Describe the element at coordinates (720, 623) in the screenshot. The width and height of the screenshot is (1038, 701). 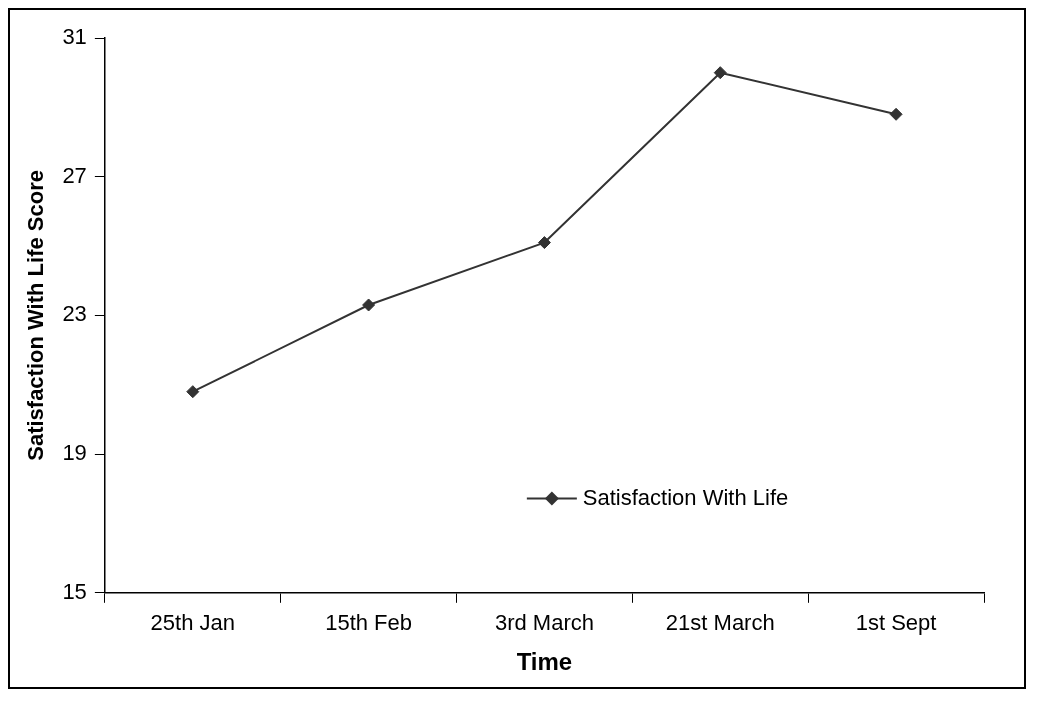
I see `x-tick-label: 21st March` at that location.